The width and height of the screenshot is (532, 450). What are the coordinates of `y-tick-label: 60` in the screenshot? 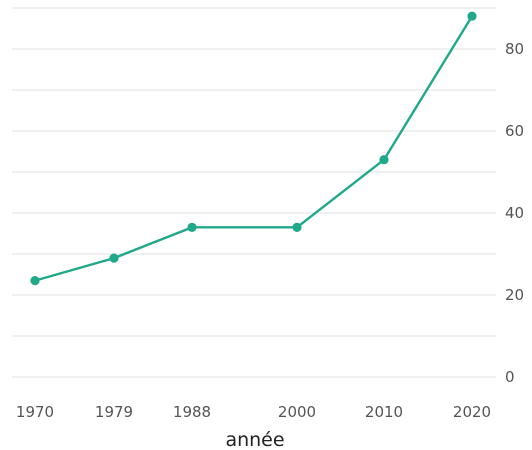 It's located at (514, 131).